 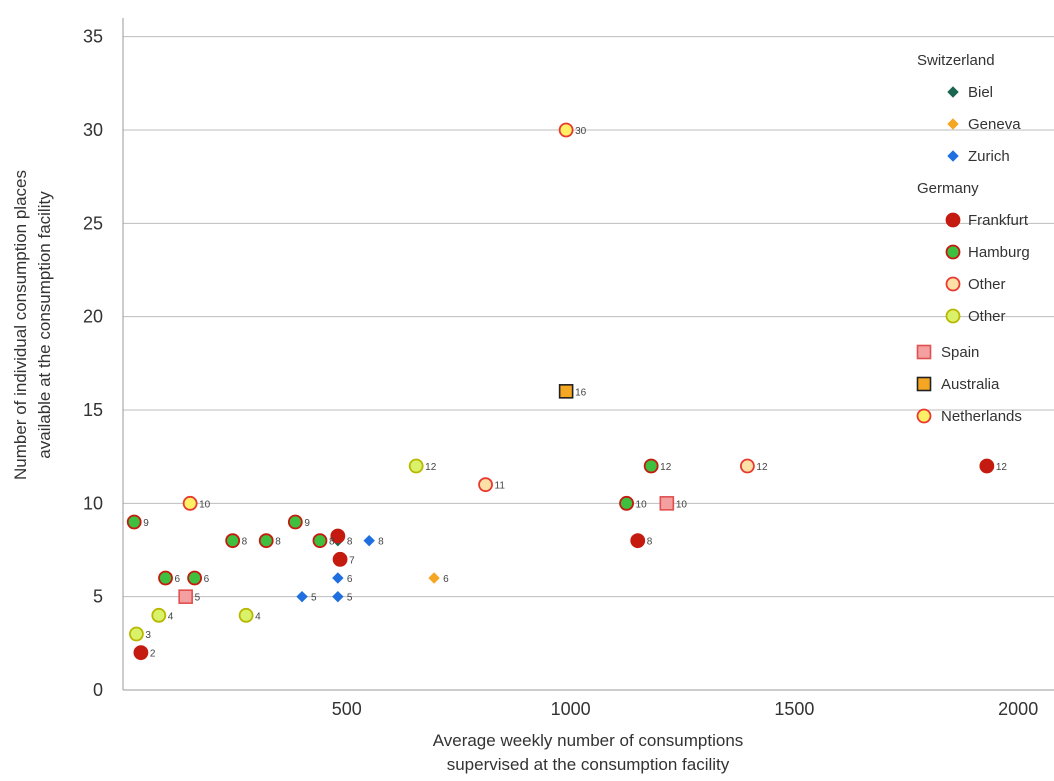 I want to click on data-point-geneva, so click(x=434, y=578).